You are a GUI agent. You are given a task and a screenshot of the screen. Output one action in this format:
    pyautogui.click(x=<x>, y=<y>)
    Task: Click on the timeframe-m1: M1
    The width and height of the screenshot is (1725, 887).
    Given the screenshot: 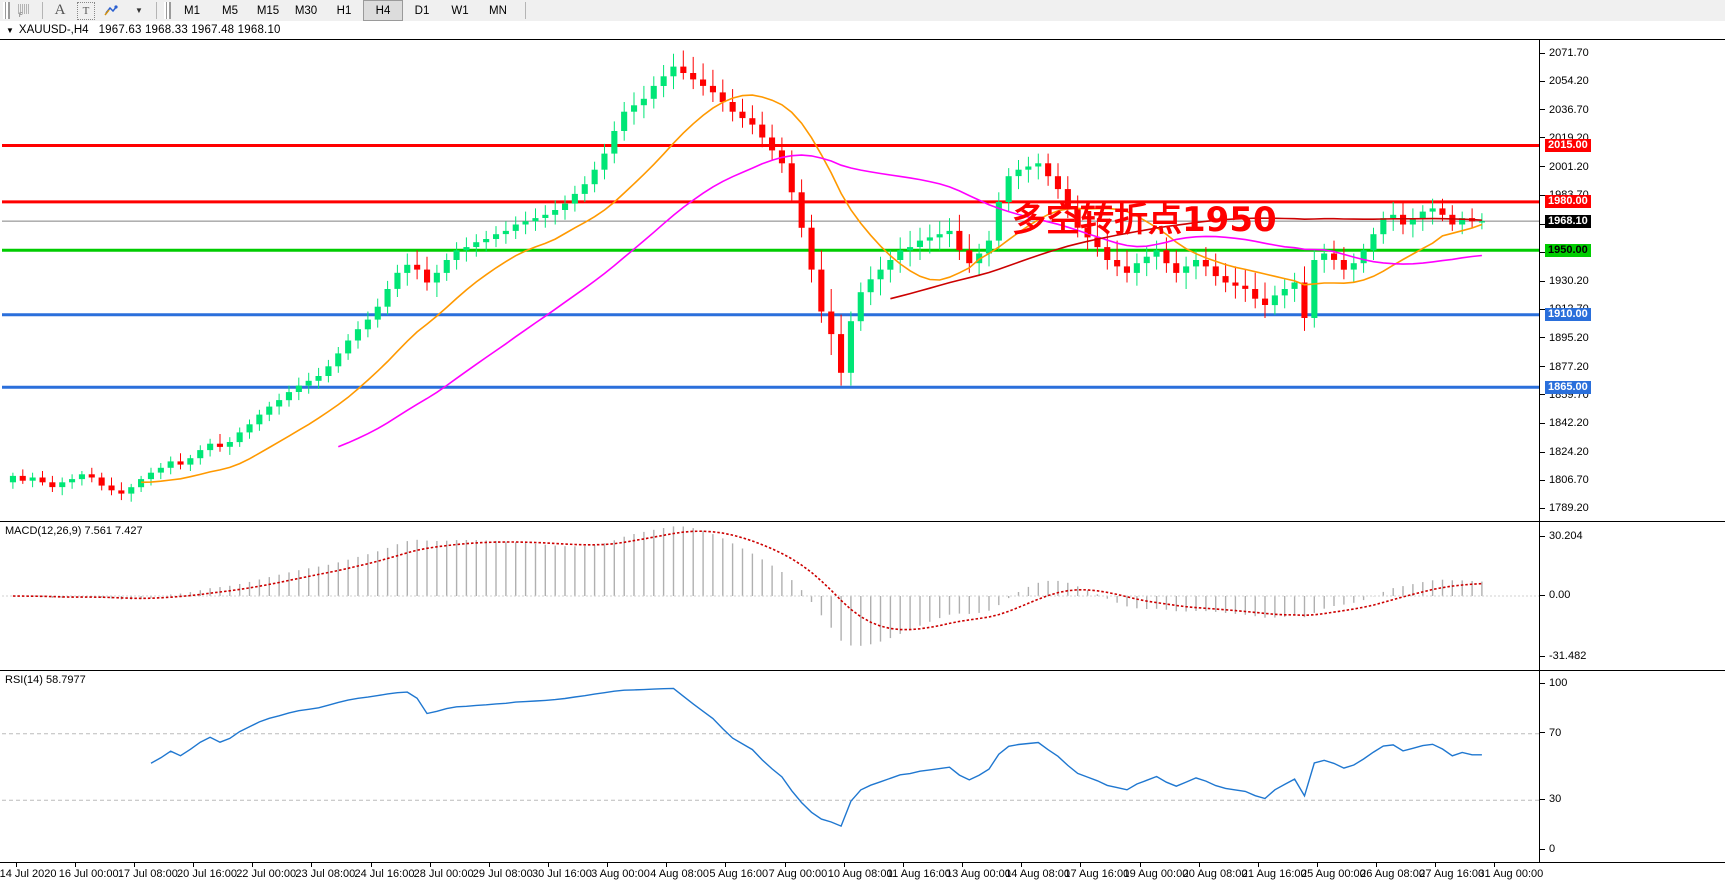 What is the action you would take?
    pyautogui.click(x=192, y=10)
    